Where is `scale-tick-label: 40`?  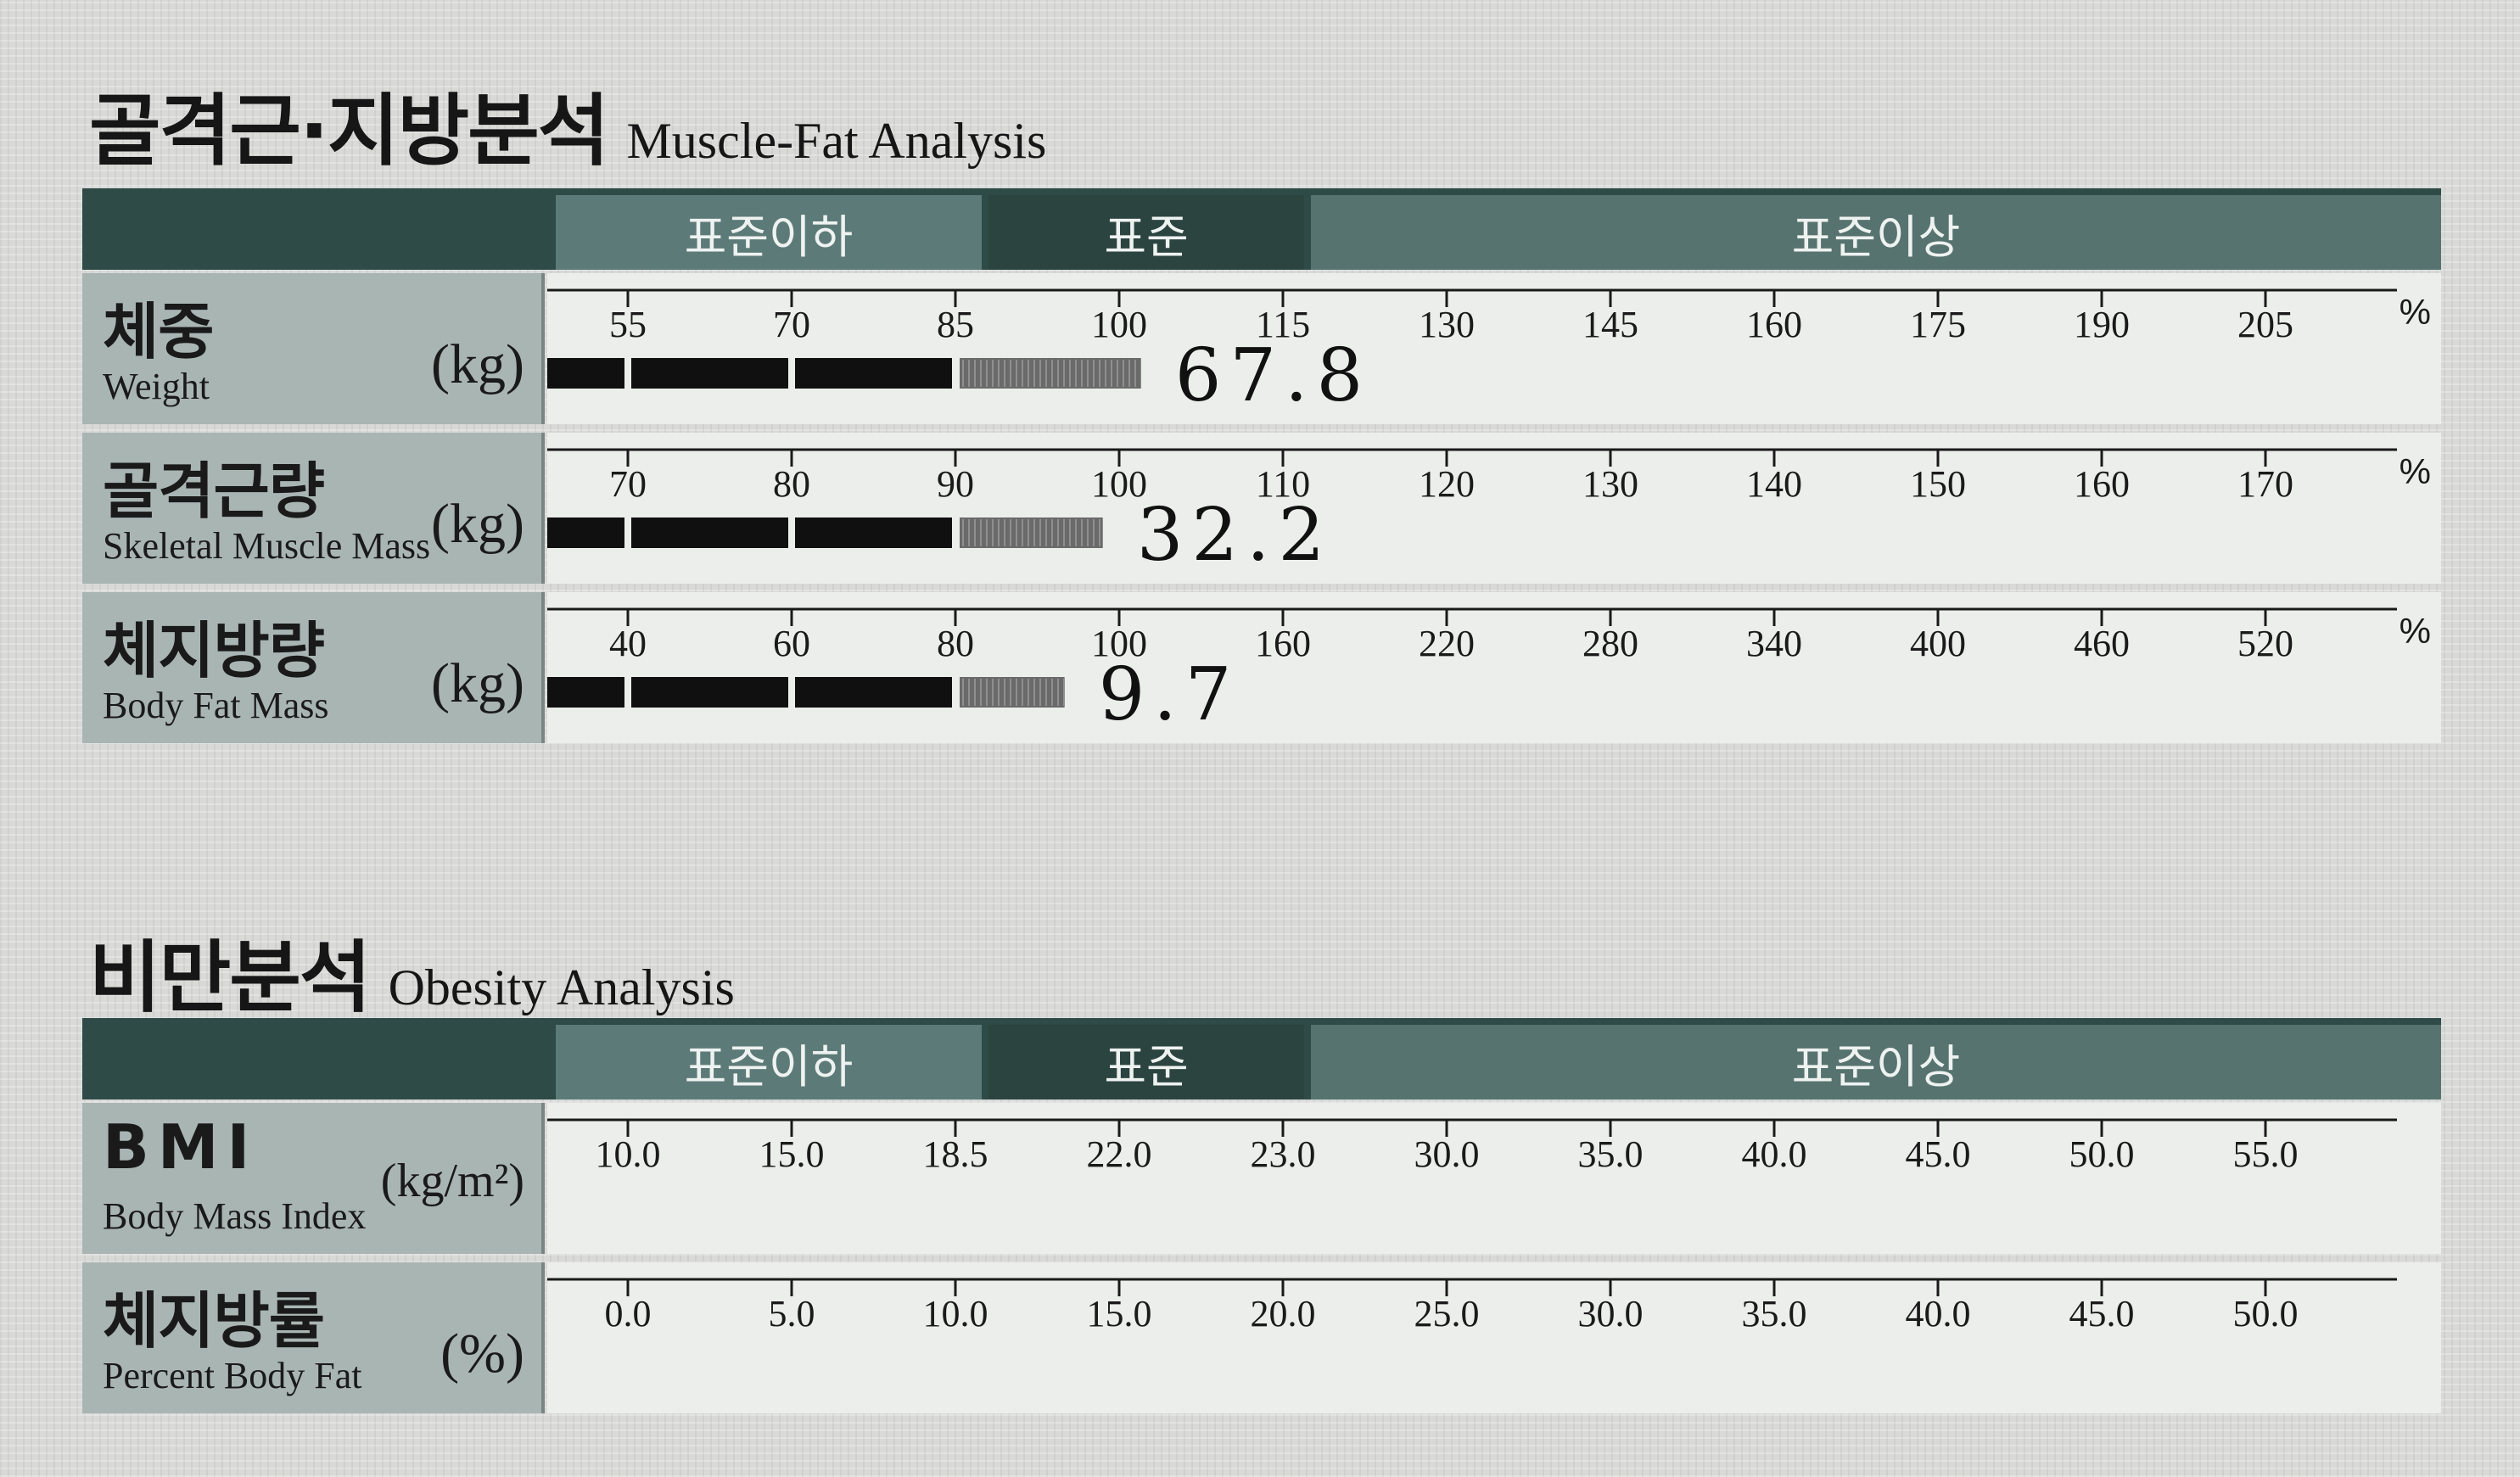
scale-tick-label: 40 is located at coordinates (628, 643).